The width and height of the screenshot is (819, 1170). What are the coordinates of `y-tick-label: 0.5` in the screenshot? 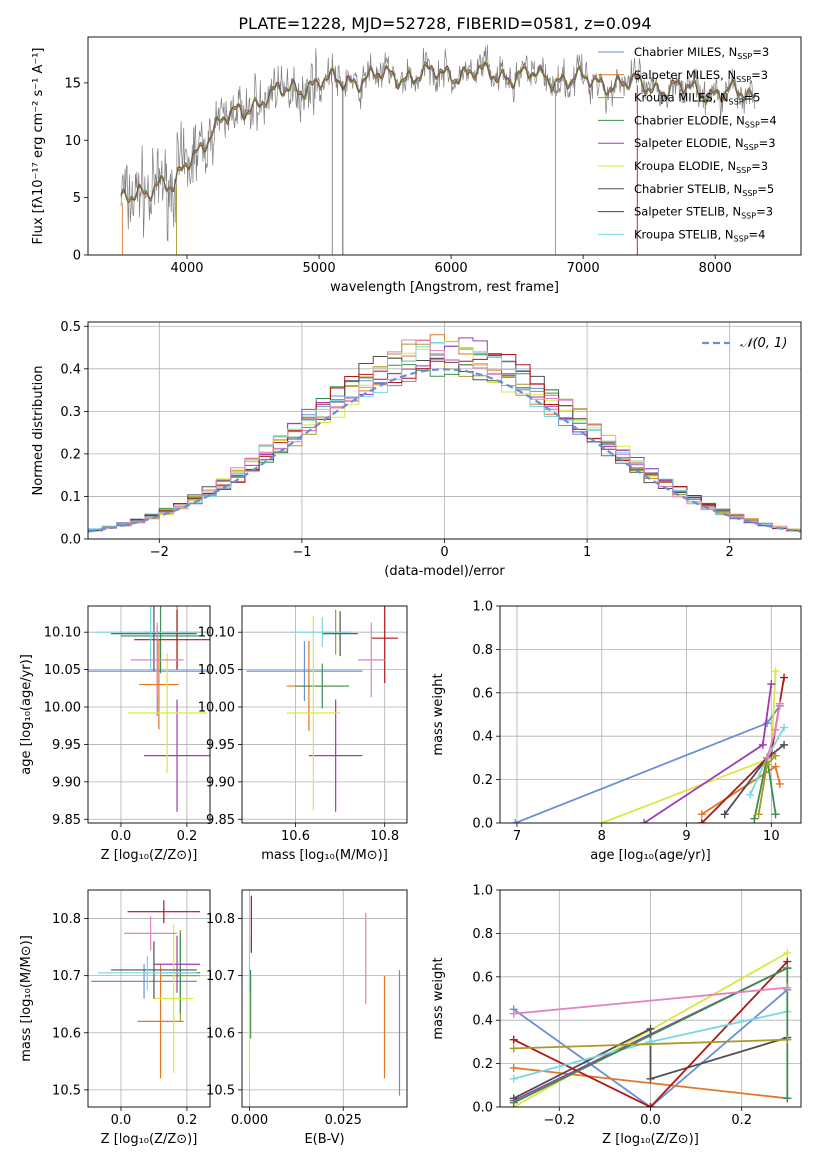 It's located at (70, 327).